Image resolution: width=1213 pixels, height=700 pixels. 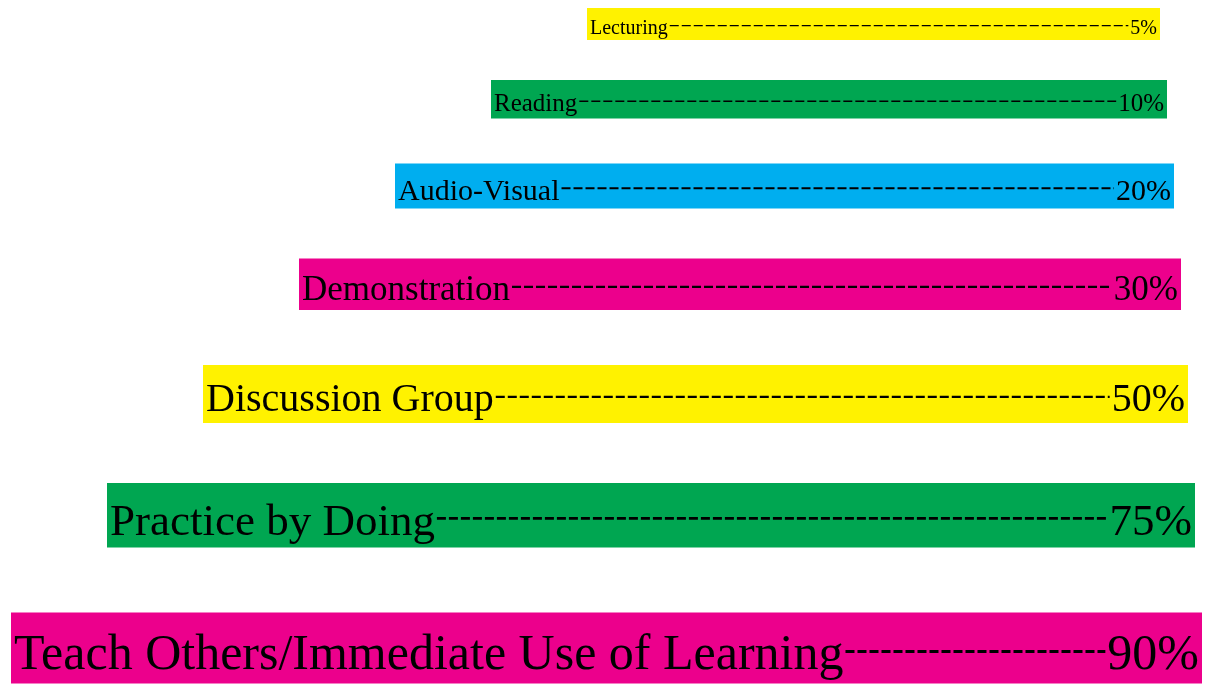 What do you see at coordinates (429, 652) in the screenshot?
I see `category-label: Teach Others/Immediate Use of Learning` at bounding box center [429, 652].